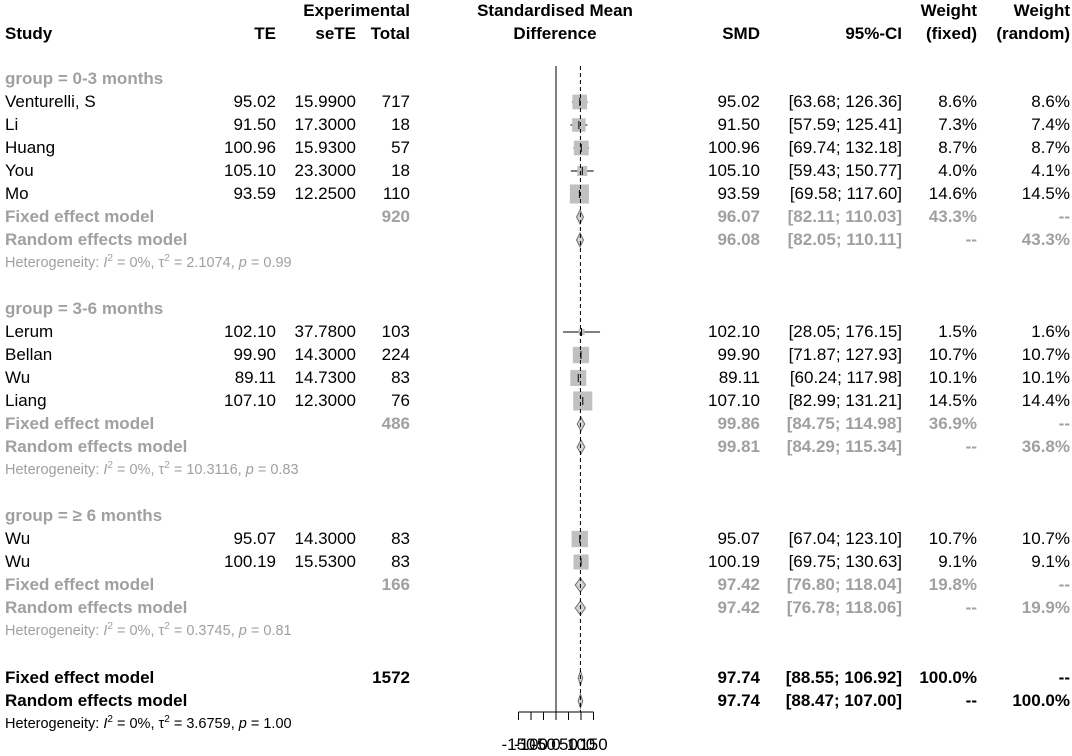 The height and width of the screenshot is (756, 1072). Describe the element at coordinates (873, 33) in the screenshot. I see `header-ci: 95%-CI` at that location.